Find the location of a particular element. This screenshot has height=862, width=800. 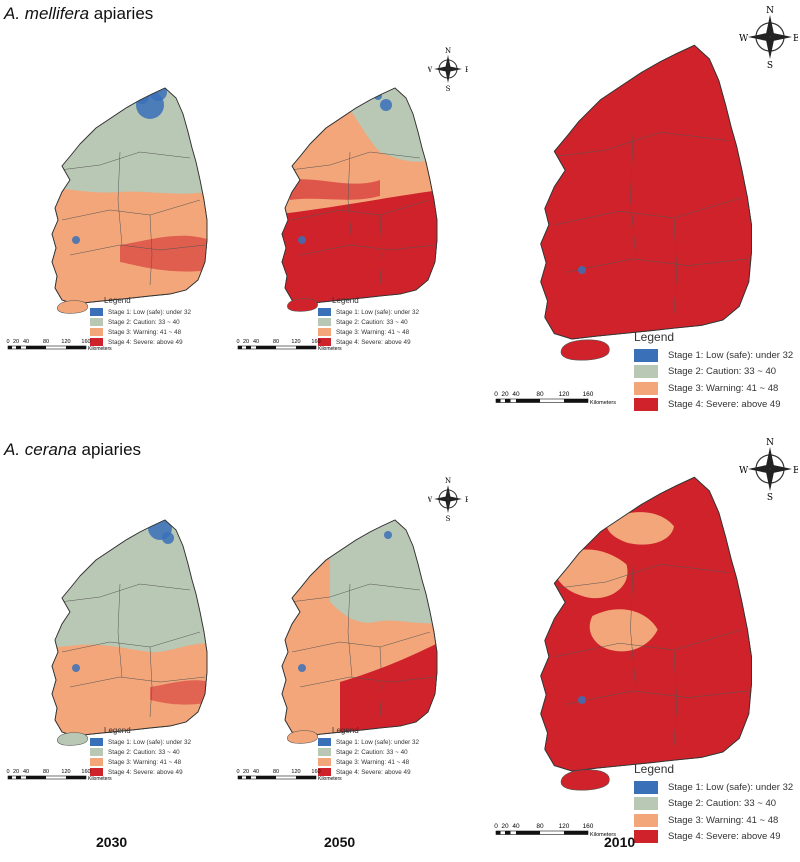

species-name: A. cerana is located at coordinates (40, 449).